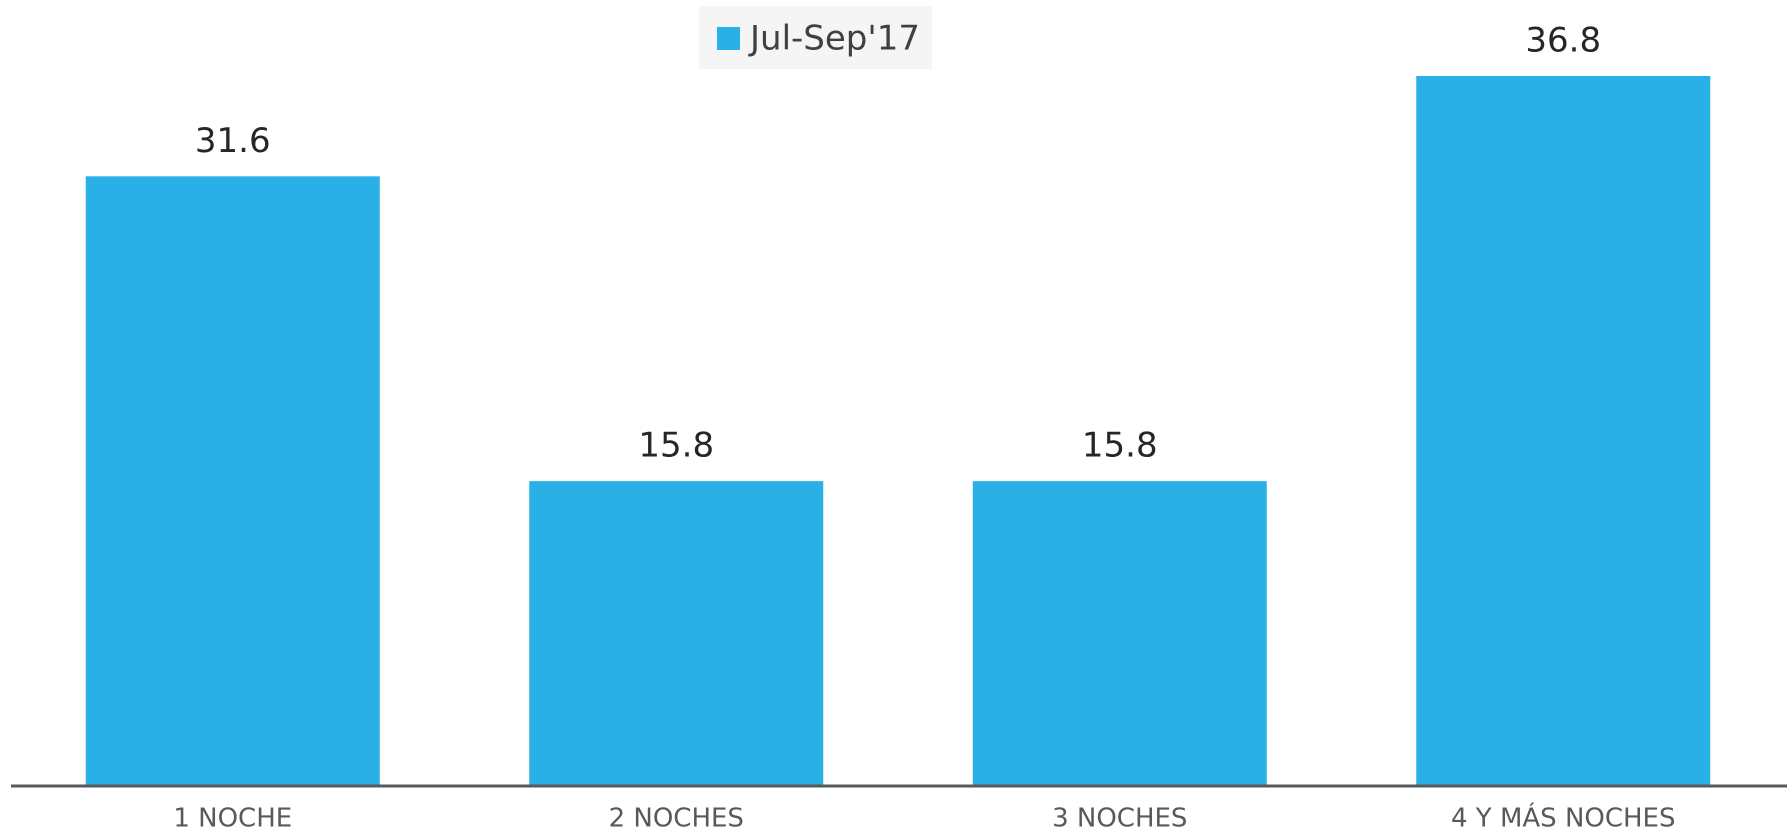 This screenshot has width=1791, height=838. Describe the element at coordinates (834, 39) in the screenshot. I see `legend-label: Jul-Sep'17` at that location.